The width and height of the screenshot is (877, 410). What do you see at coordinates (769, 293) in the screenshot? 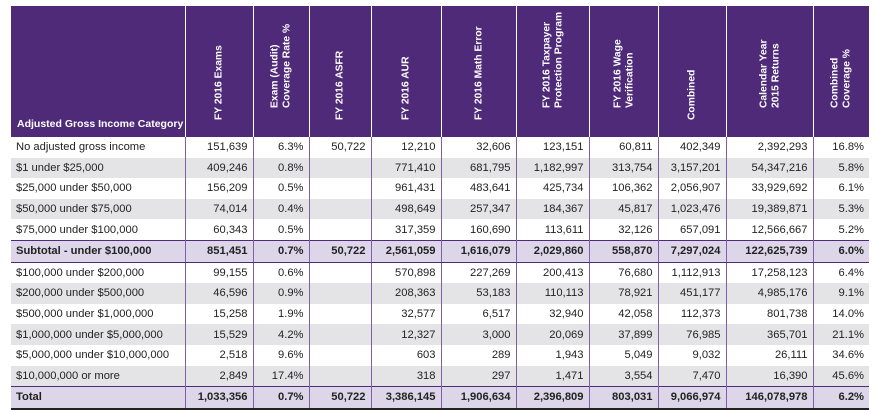
I see `value-cell: 4,985,176` at bounding box center [769, 293].